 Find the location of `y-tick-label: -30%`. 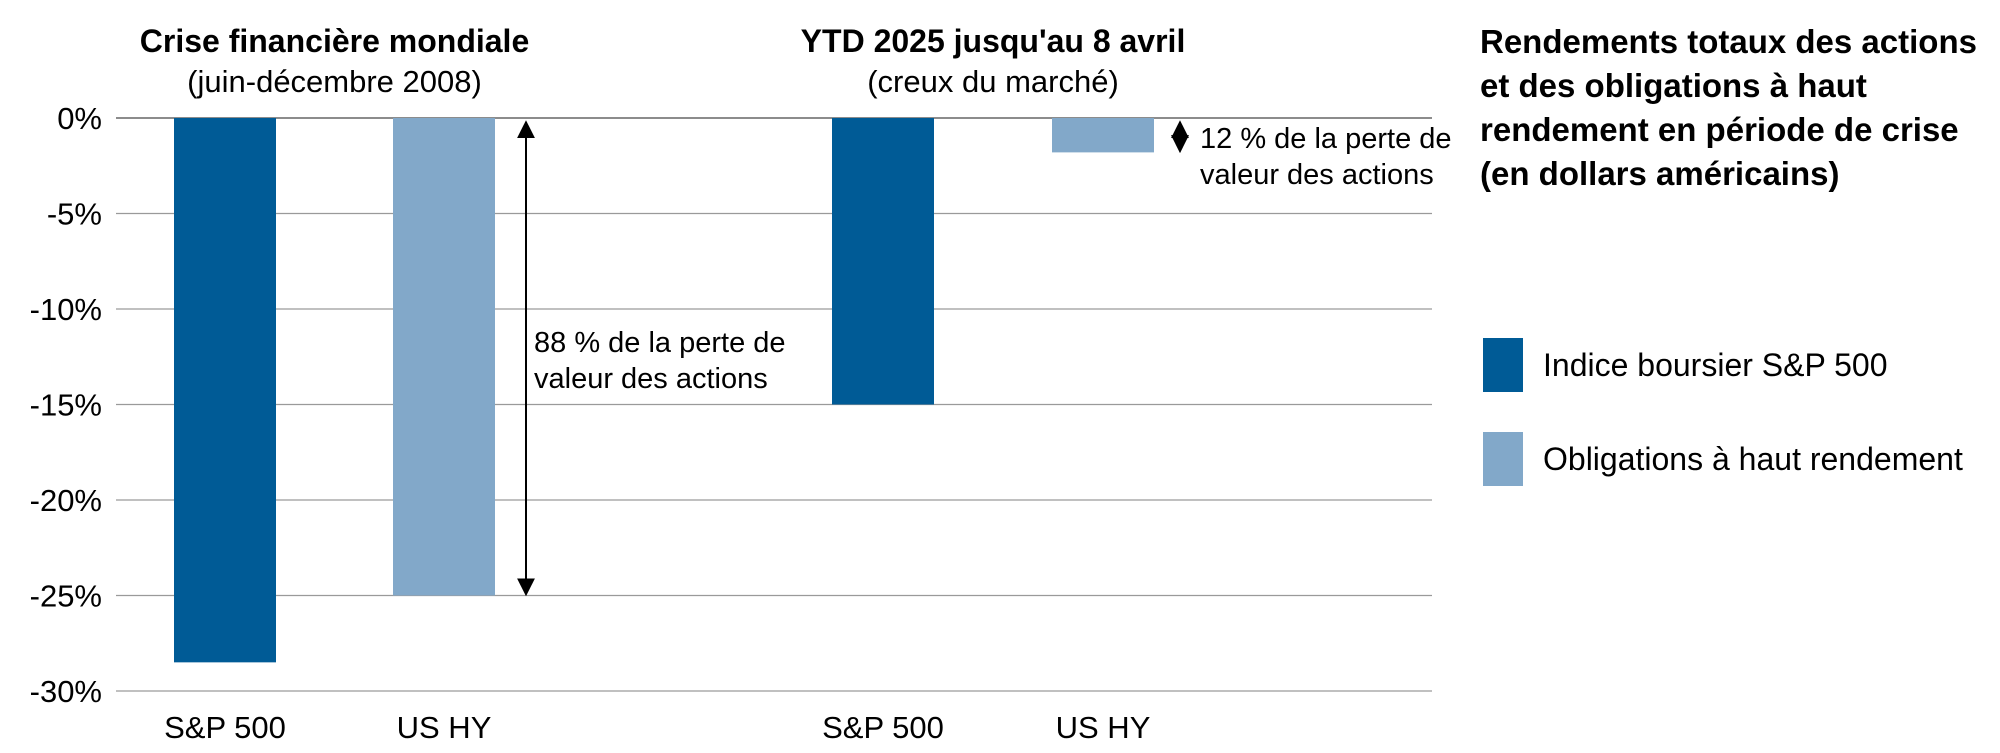

y-tick-label: -30% is located at coordinates (66, 691).